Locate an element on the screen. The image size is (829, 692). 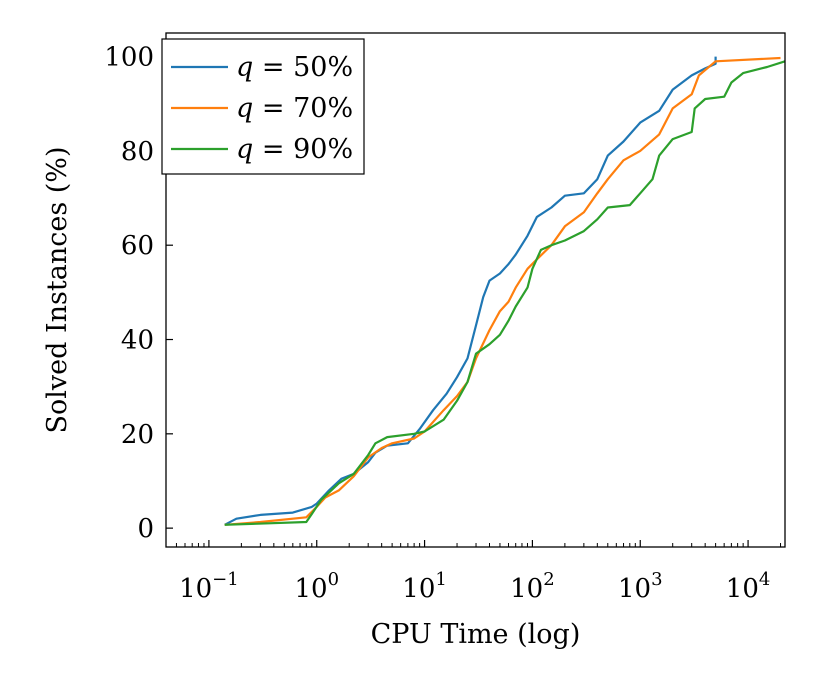
y-tick-label: 60 is located at coordinates (137, 246).